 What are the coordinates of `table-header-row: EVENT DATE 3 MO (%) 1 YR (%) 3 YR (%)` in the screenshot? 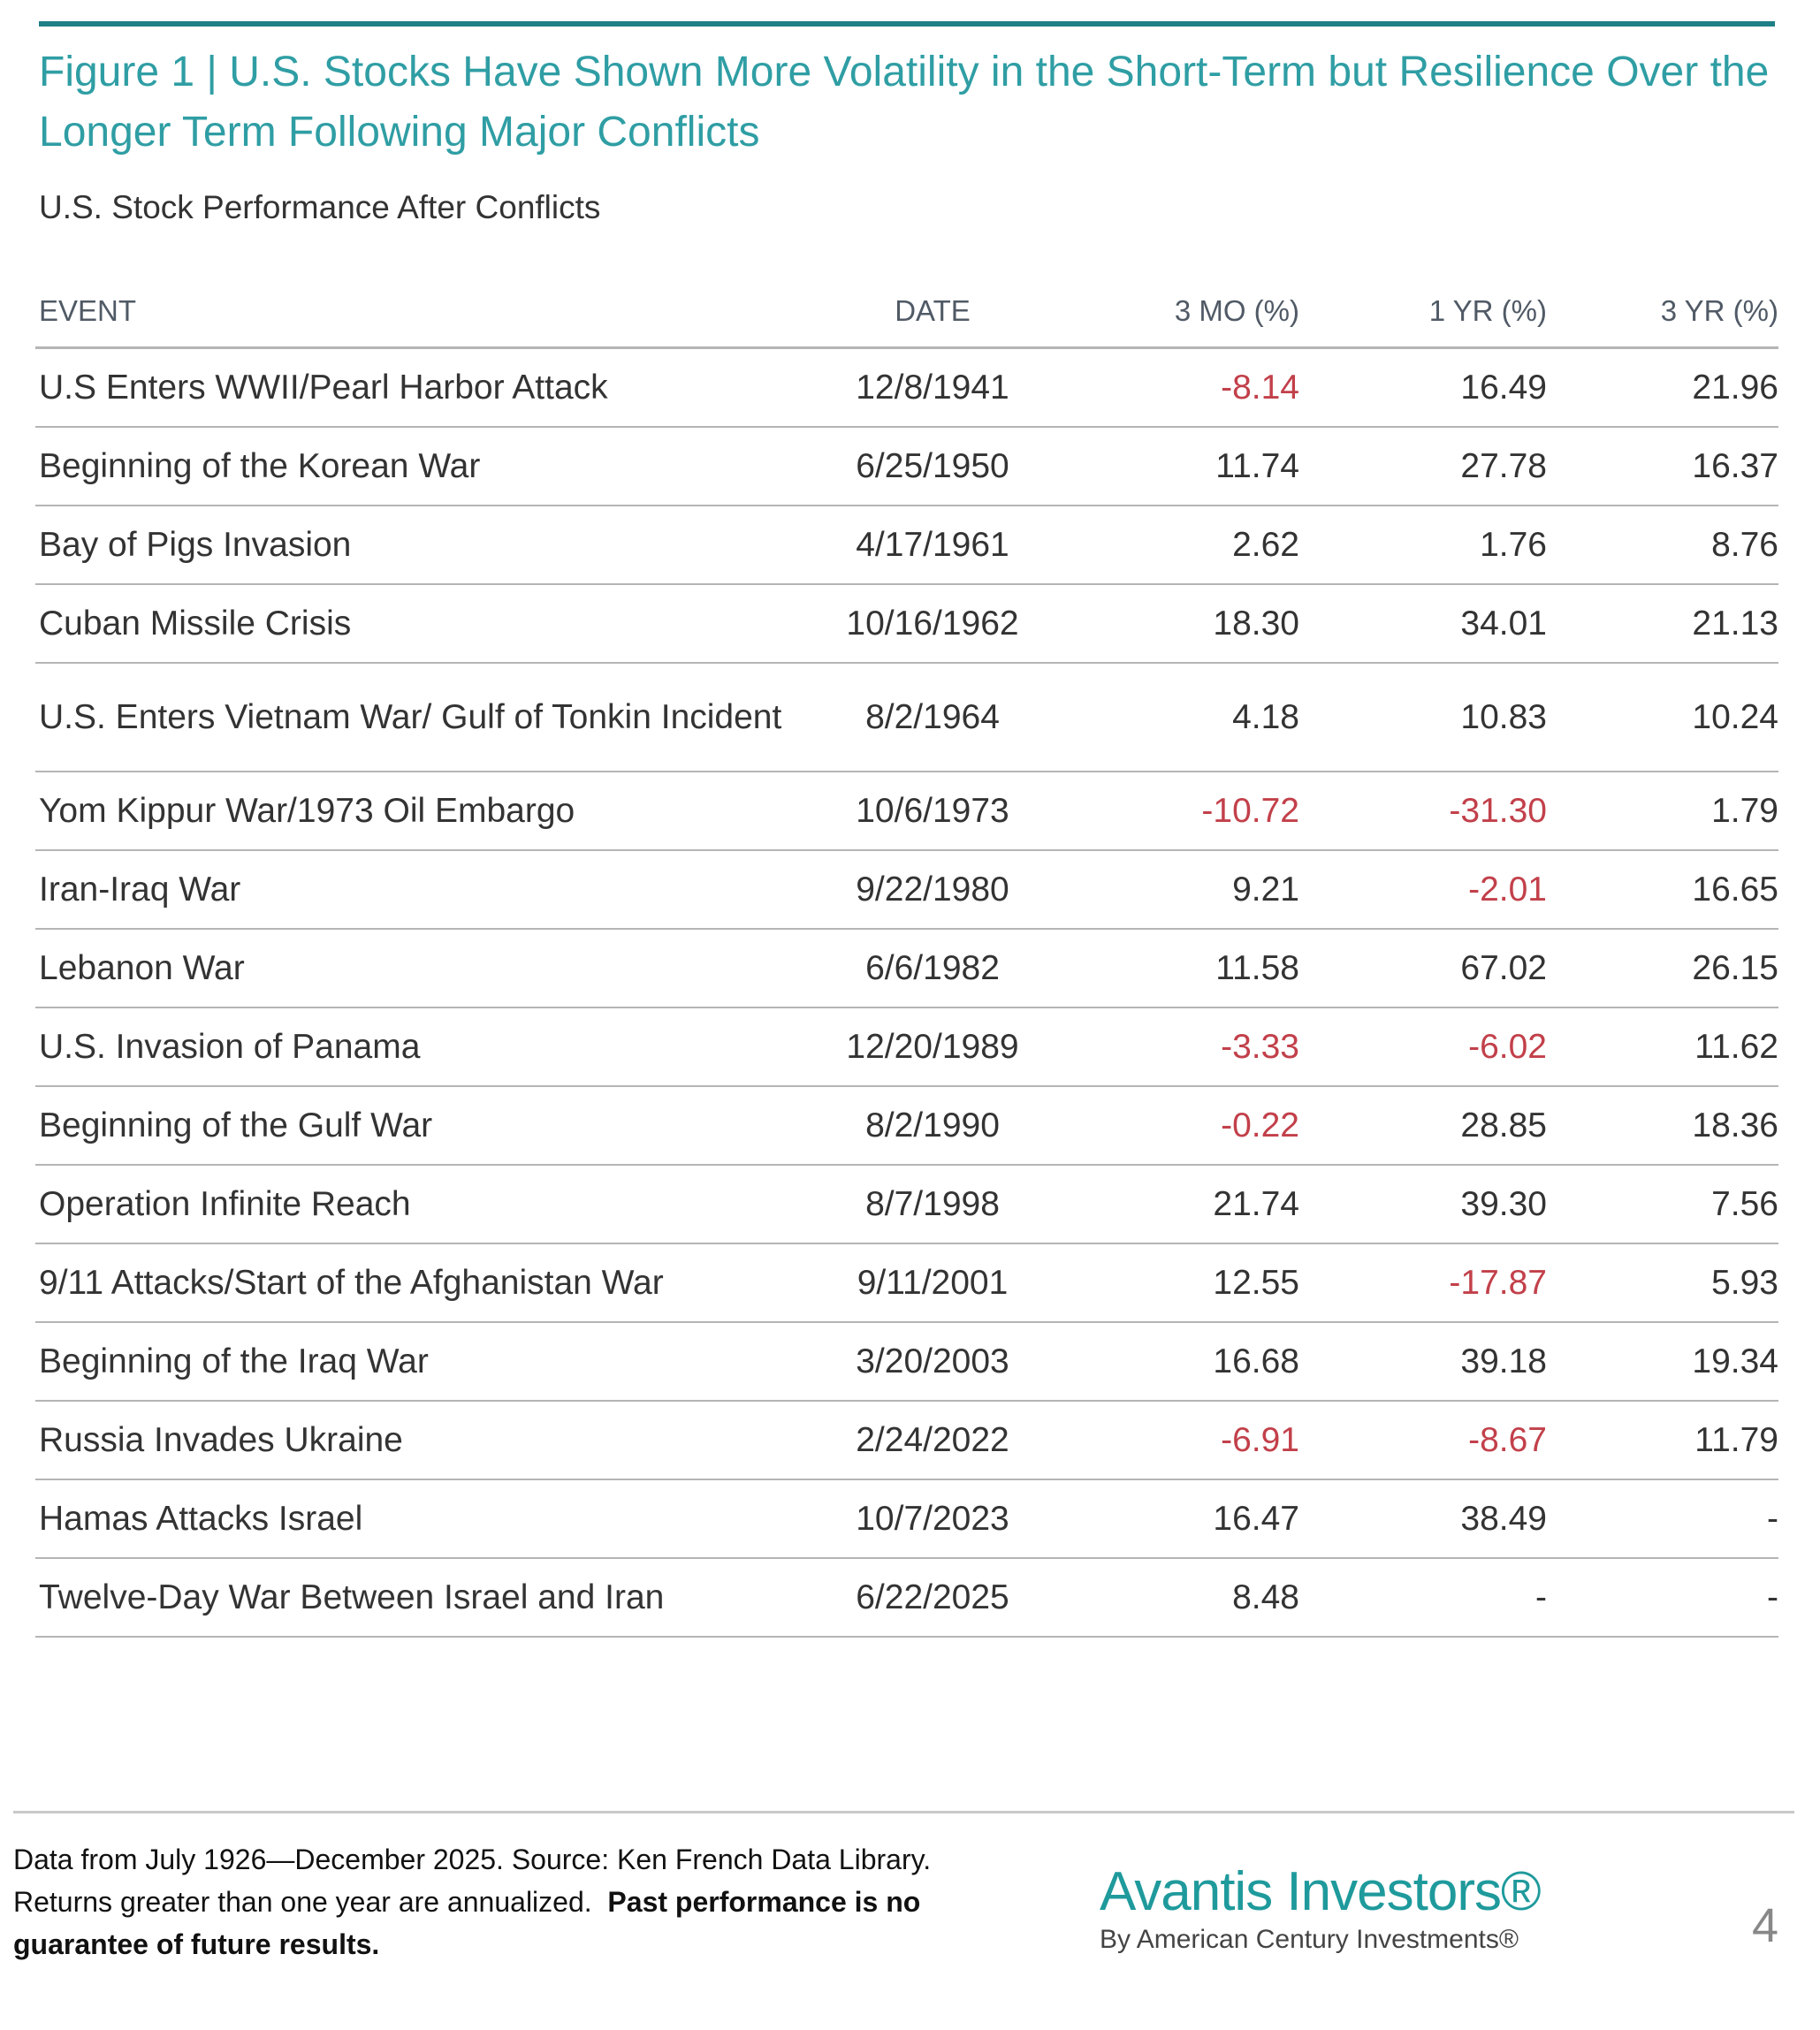 It's located at (906, 312).